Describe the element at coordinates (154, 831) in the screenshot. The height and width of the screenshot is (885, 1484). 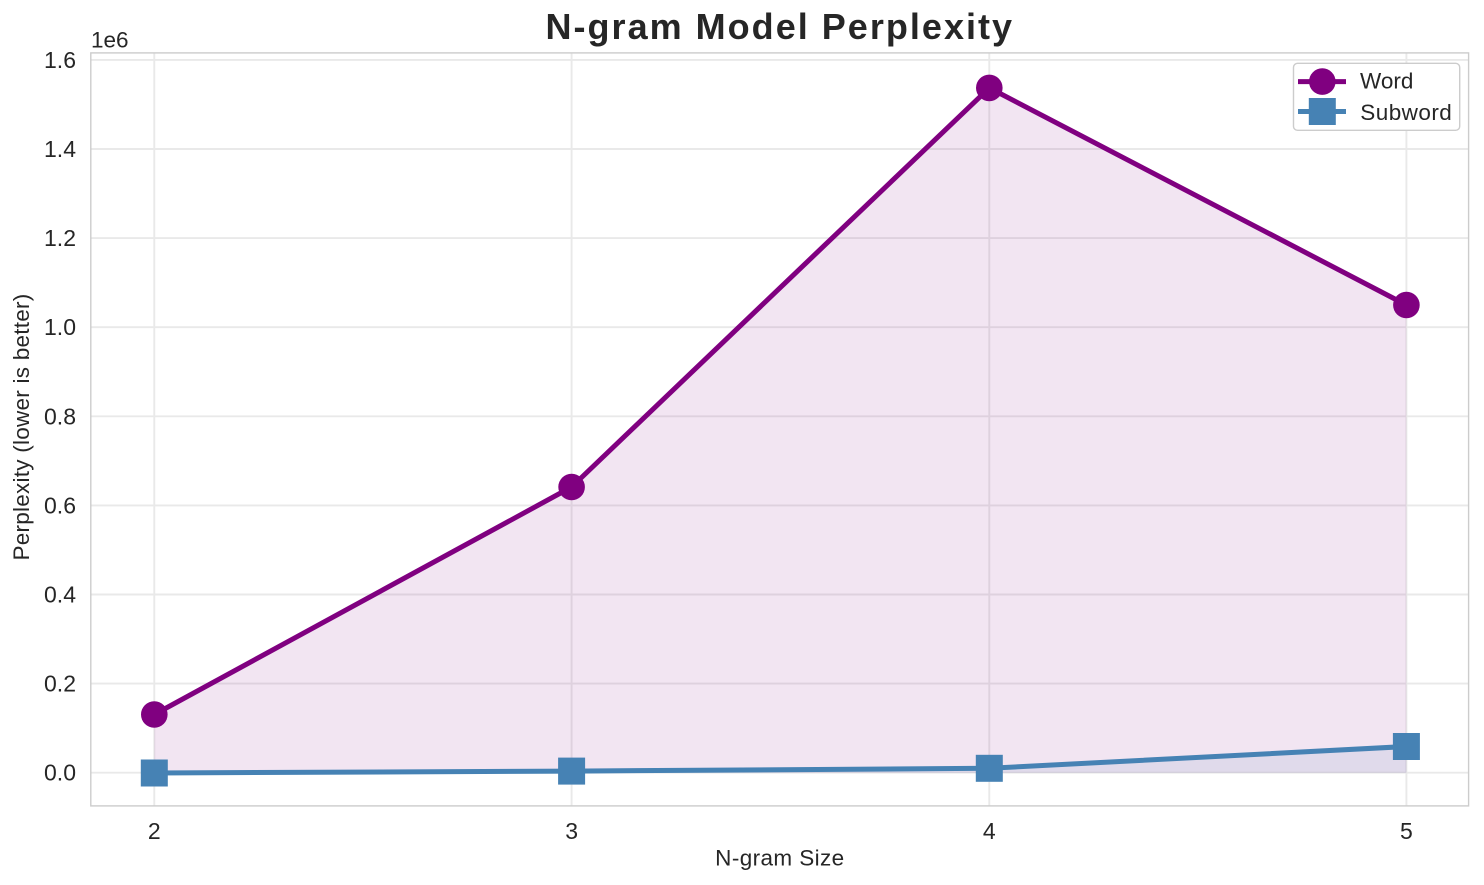
I see `svg-text: 2` at that location.